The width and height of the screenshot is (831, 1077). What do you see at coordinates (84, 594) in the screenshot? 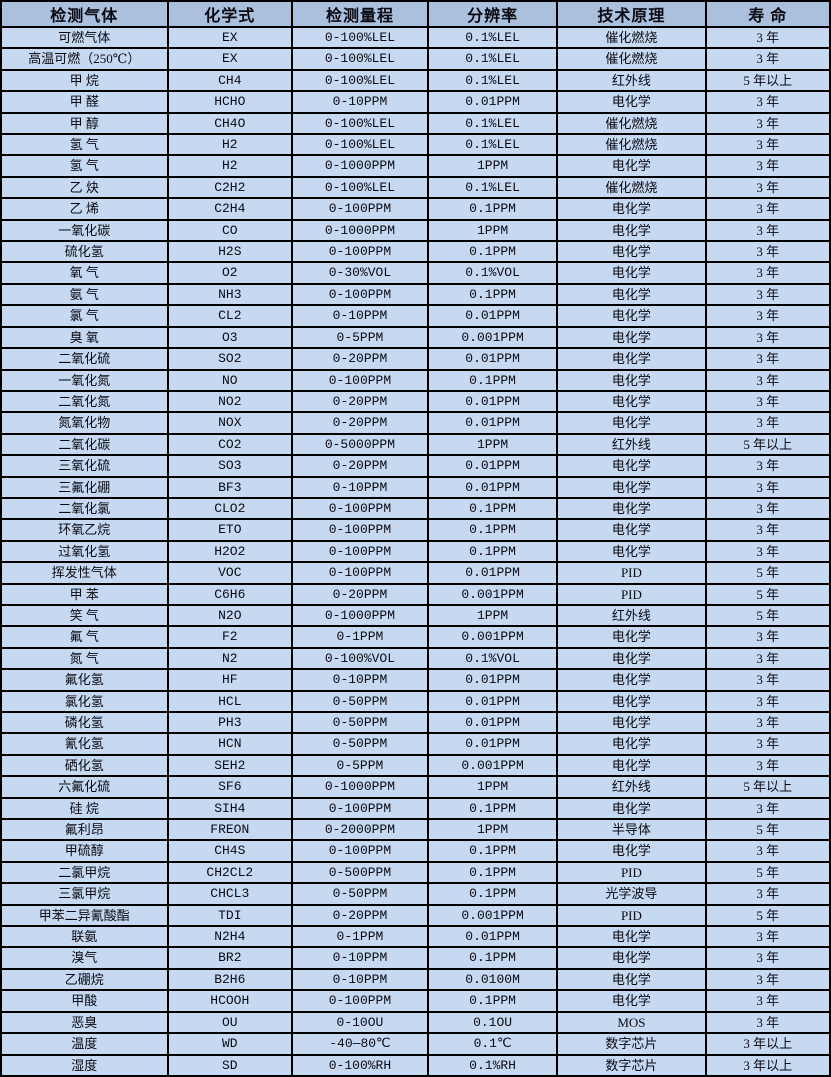
I see `cell-gas-name: 甲 苯` at bounding box center [84, 594].